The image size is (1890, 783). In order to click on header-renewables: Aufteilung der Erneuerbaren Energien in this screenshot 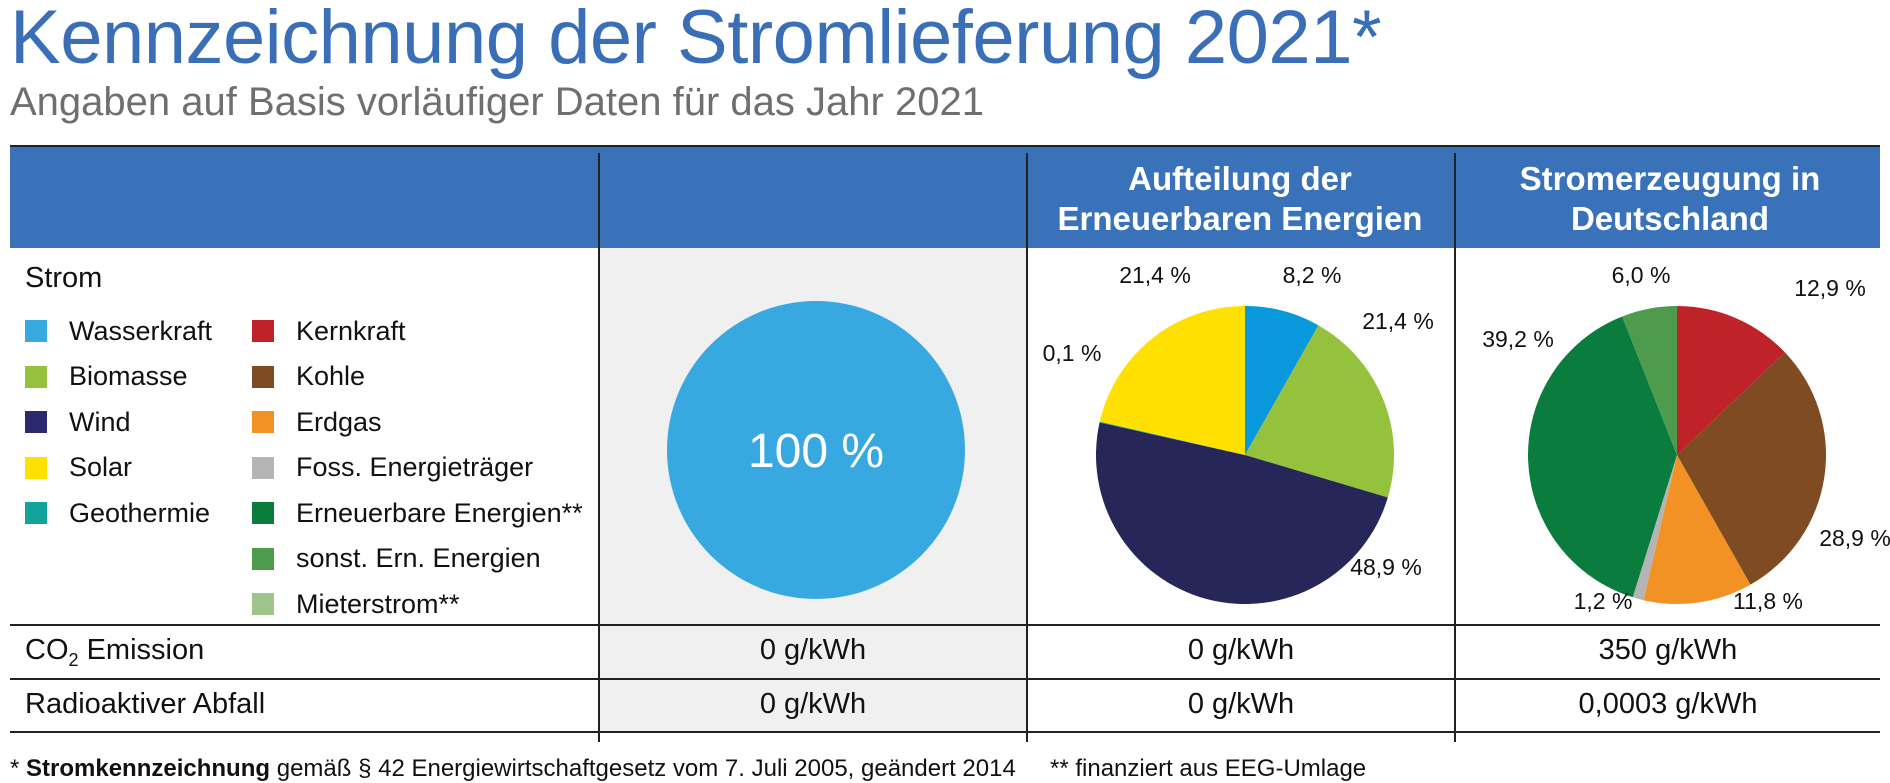, I will do `click(1240, 198)`.